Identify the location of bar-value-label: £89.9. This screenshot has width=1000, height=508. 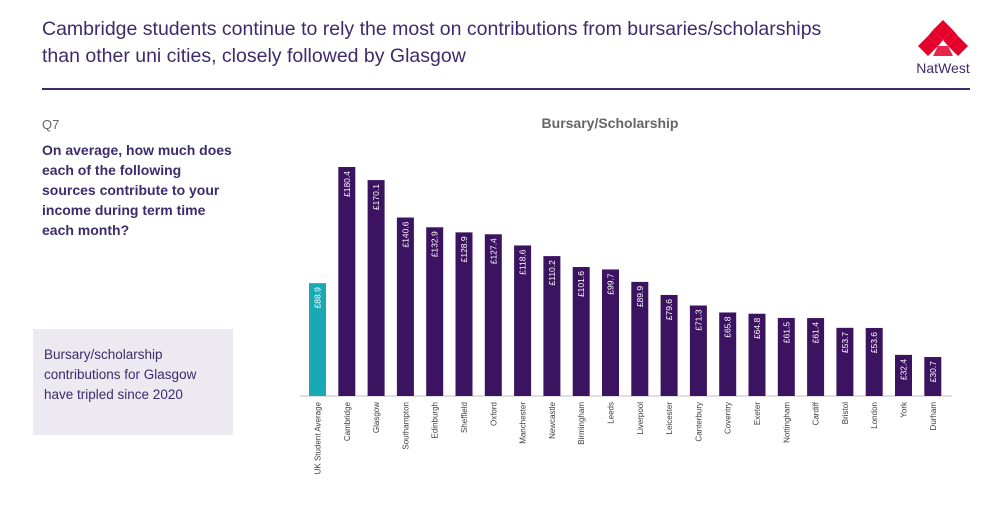
(640, 297).